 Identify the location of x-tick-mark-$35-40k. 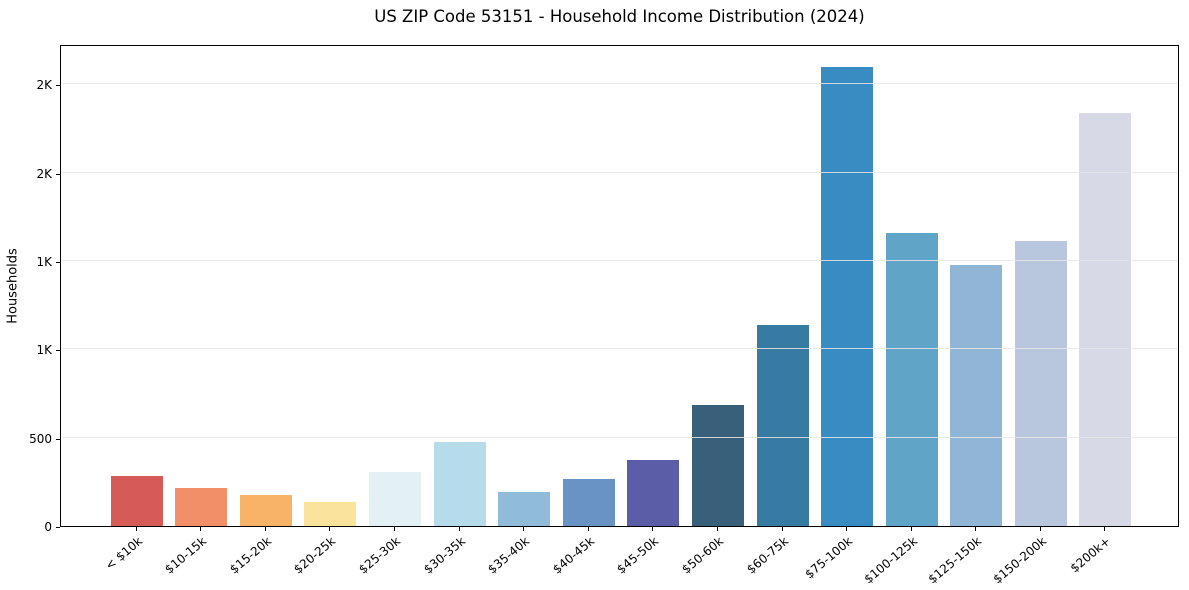
(524, 529).